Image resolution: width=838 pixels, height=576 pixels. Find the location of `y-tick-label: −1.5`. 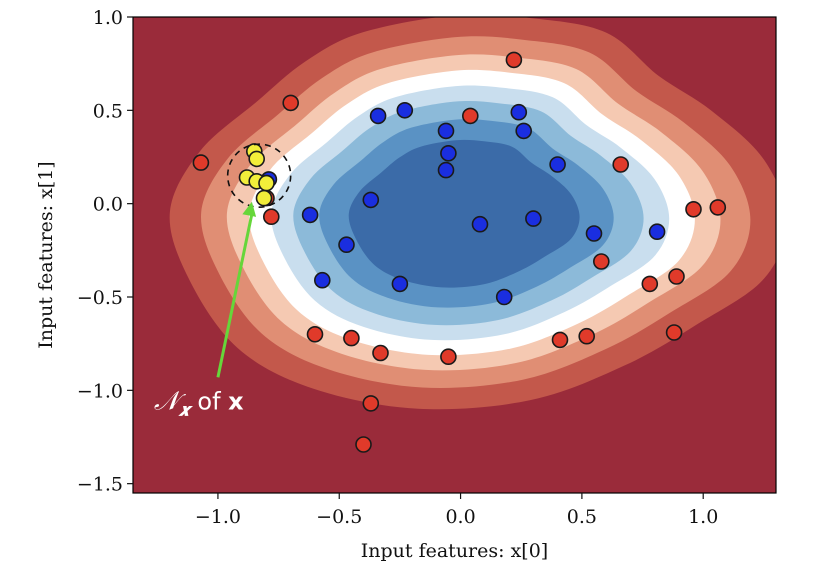

y-tick-label: −1.5 is located at coordinates (100, 485).